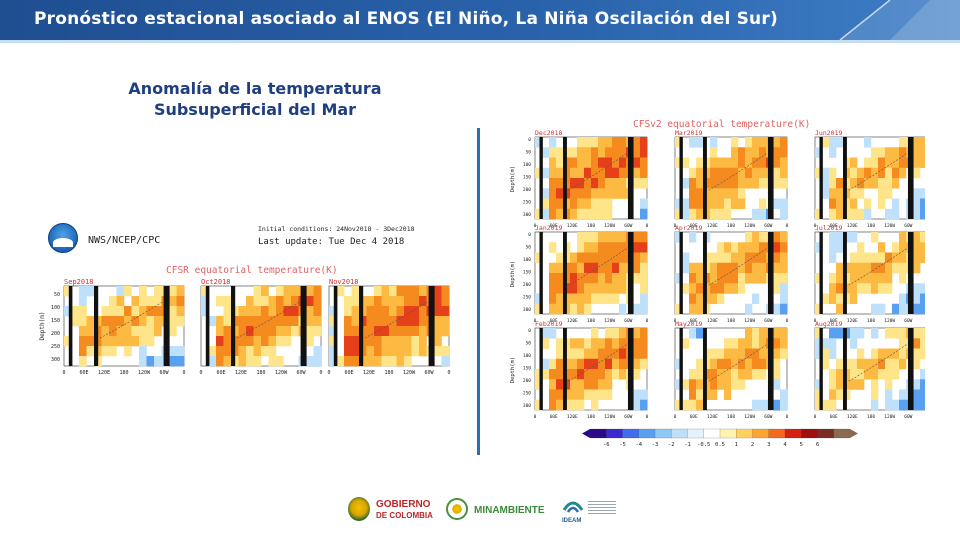 The height and width of the screenshot is (540, 960). I want to click on x-tick-label: 60E, so click(694, 417).